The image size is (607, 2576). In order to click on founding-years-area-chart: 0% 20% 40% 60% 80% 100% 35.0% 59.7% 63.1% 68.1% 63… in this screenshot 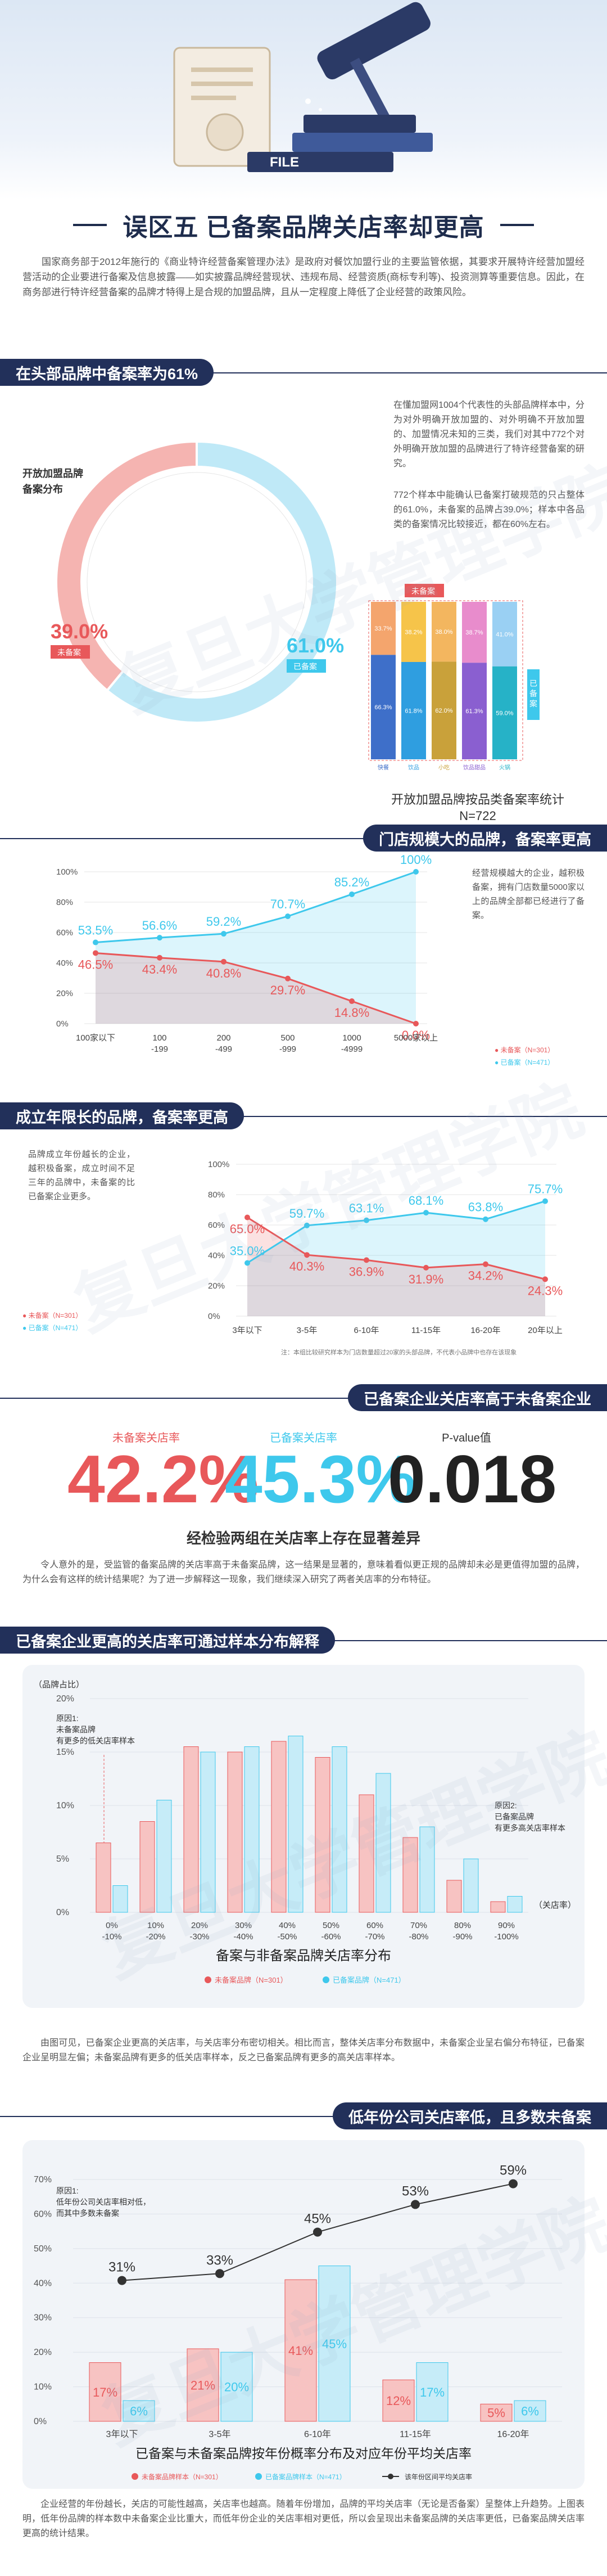, I will do `click(385, 1247)`.